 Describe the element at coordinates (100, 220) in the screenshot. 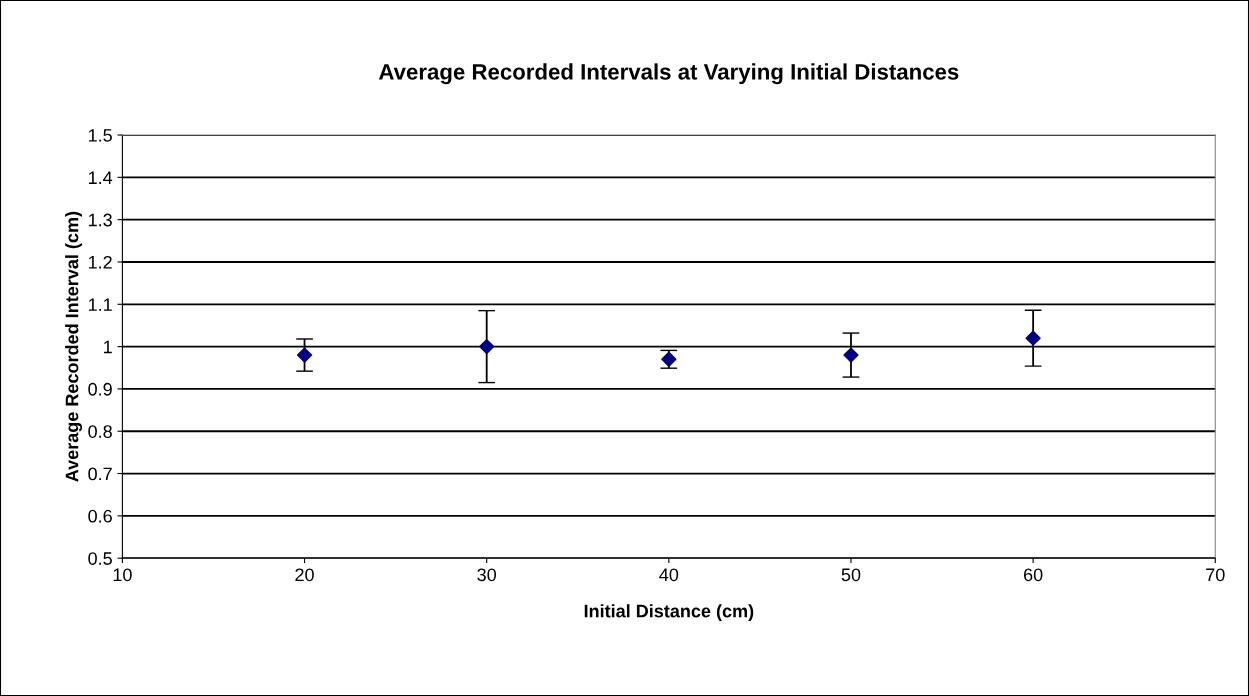

I see `y-tick-label: 1.3` at that location.